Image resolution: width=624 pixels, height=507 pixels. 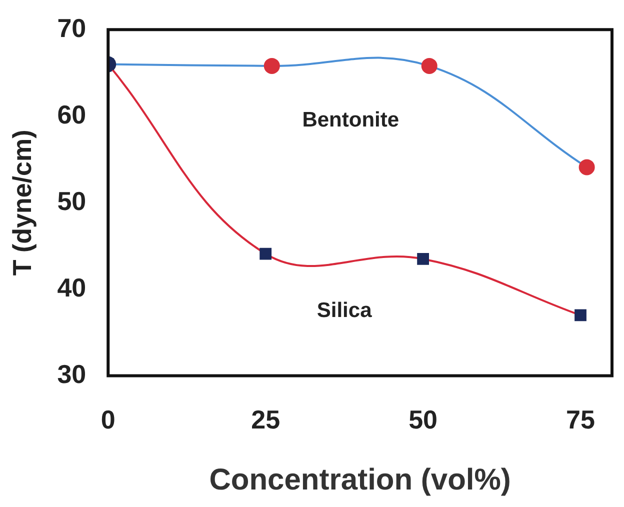 What do you see at coordinates (351, 120) in the screenshot?
I see `text: Bentonite` at bounding box center [351, 120].